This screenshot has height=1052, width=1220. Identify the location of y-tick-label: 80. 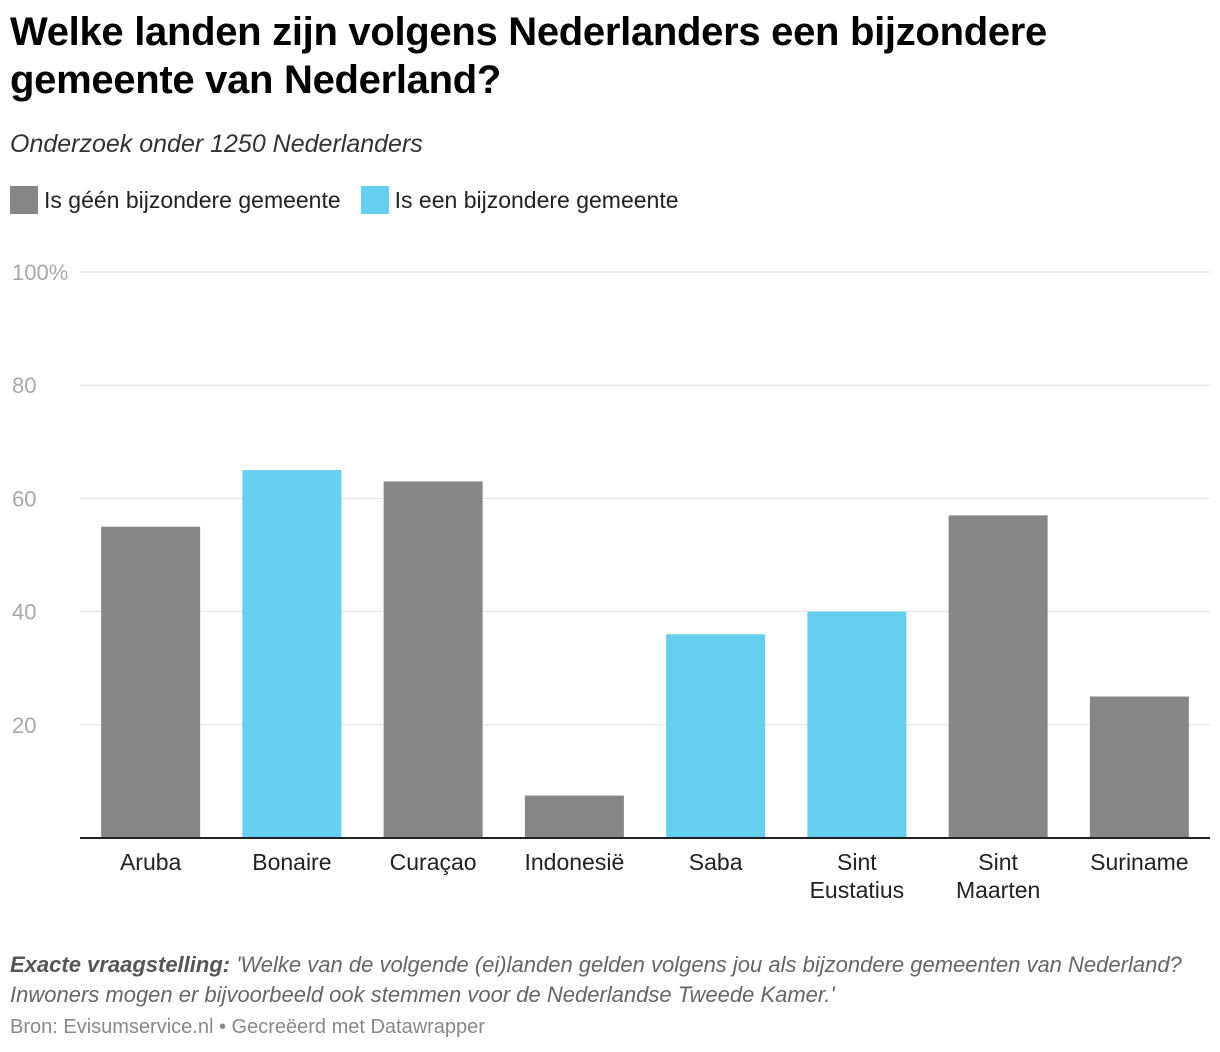
(24, 385).